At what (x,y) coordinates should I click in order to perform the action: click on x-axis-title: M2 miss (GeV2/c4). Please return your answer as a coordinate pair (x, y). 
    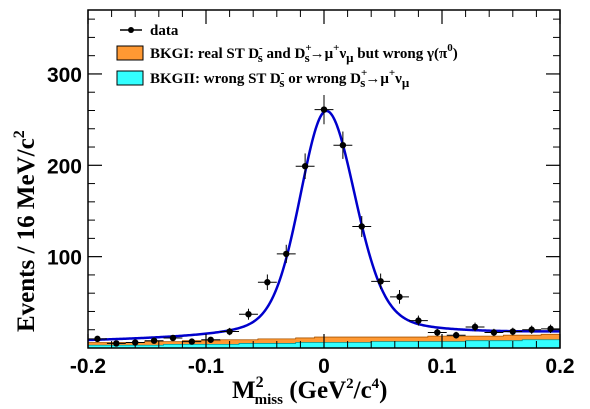
    Looking at the image, I should click on (310, 391).